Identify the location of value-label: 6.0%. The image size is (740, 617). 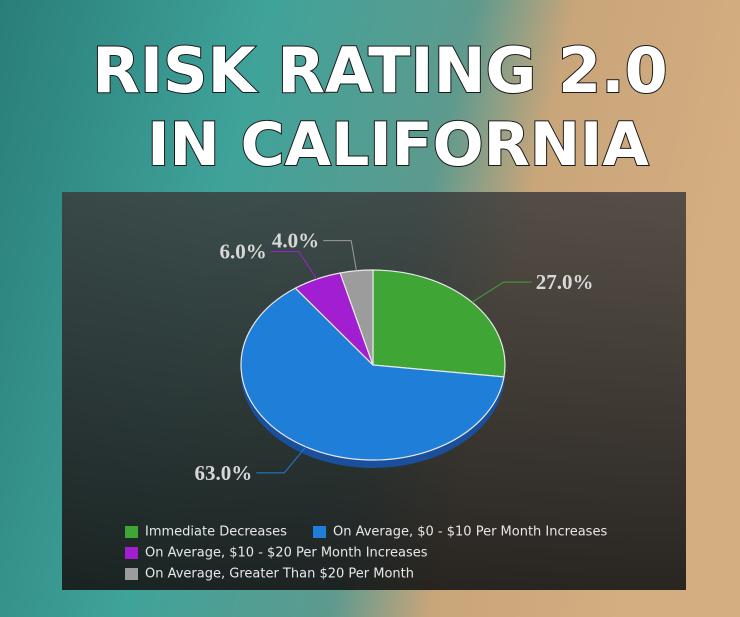
(243, 252).